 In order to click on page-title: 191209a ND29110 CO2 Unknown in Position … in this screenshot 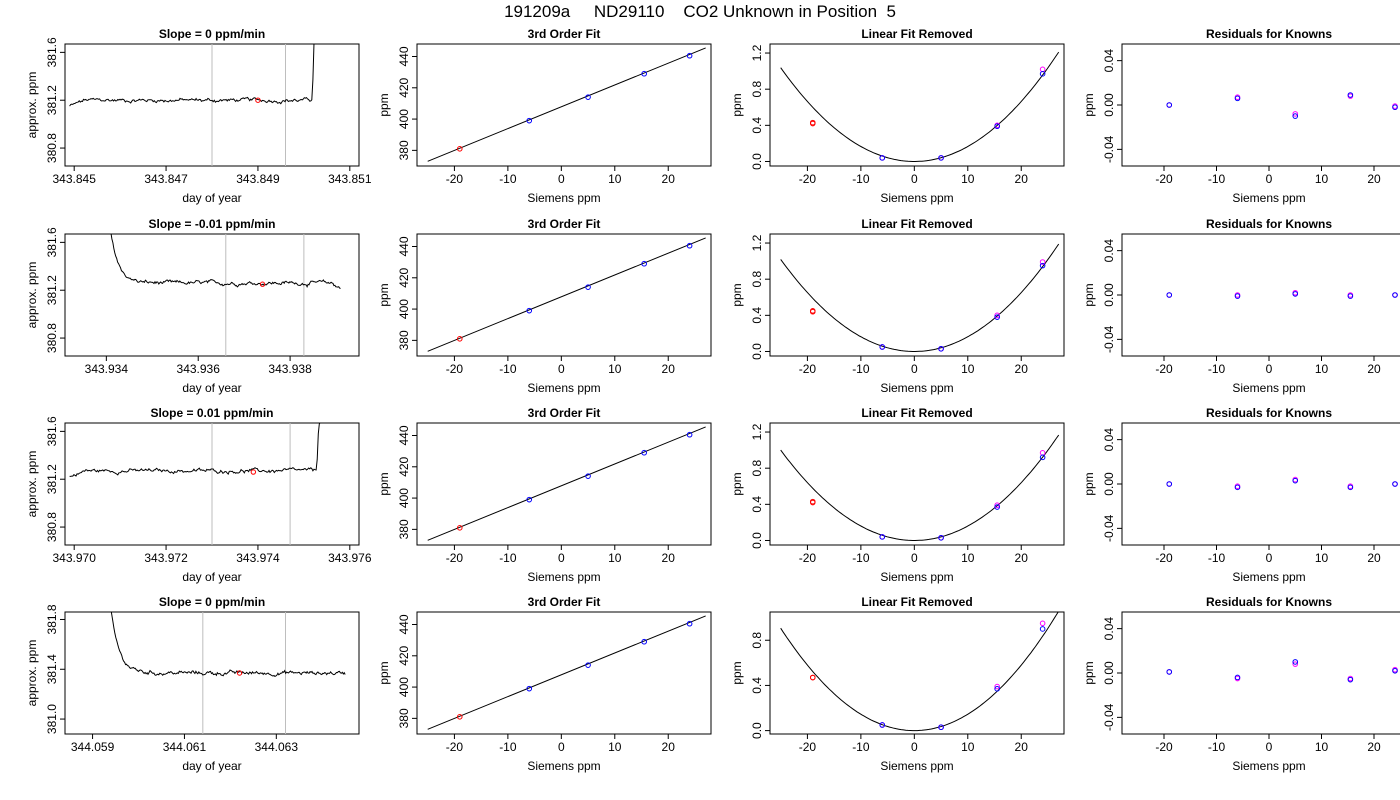, I will do `click(700, 11)`.